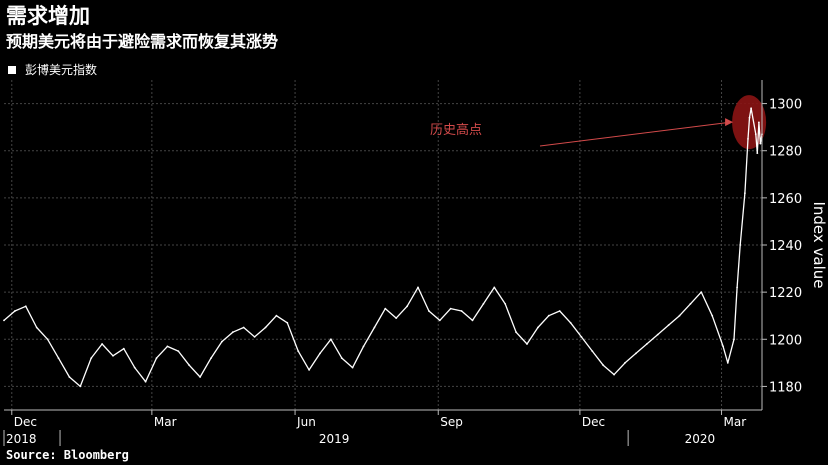 Image resolution: width=828 pixels, height=465 pixels. I want to click on x-year-label: 2018, so click(21, 439).